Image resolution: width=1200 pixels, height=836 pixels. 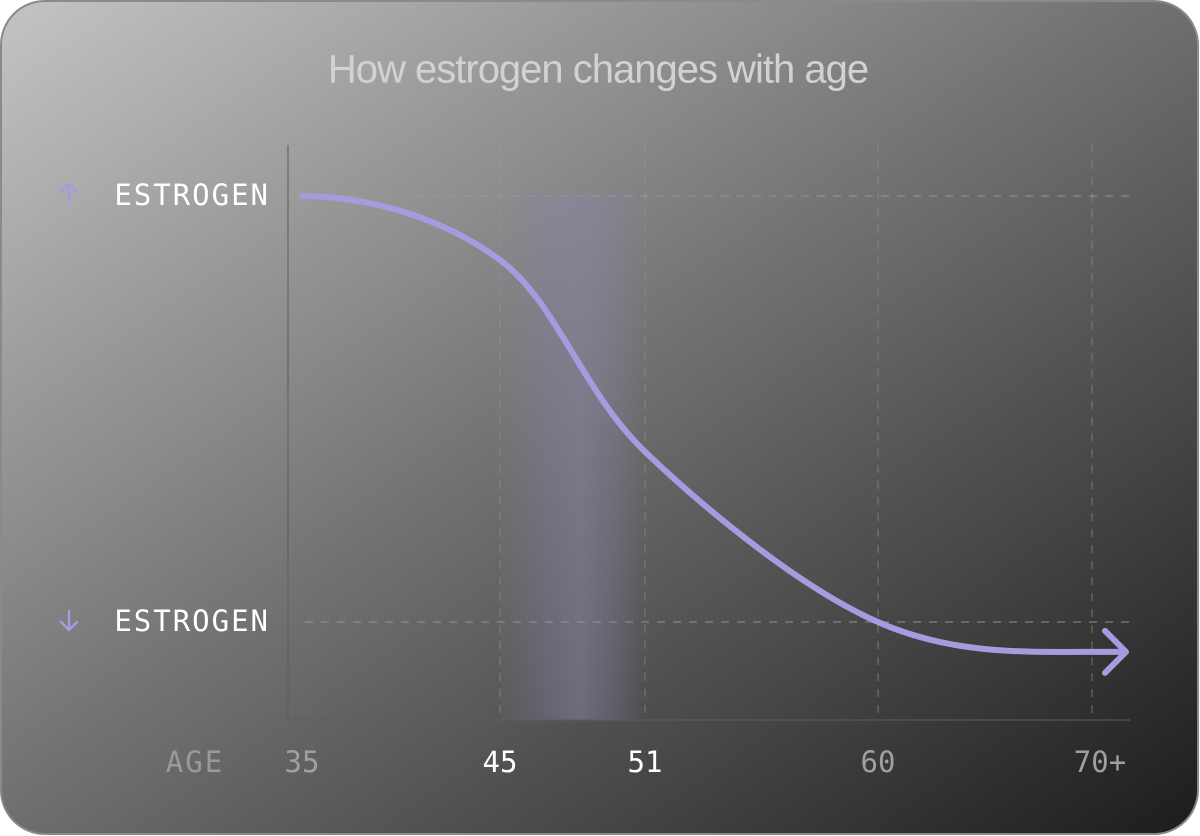 I want to click on x-tick-label: 60, so click(x=878, y=762).